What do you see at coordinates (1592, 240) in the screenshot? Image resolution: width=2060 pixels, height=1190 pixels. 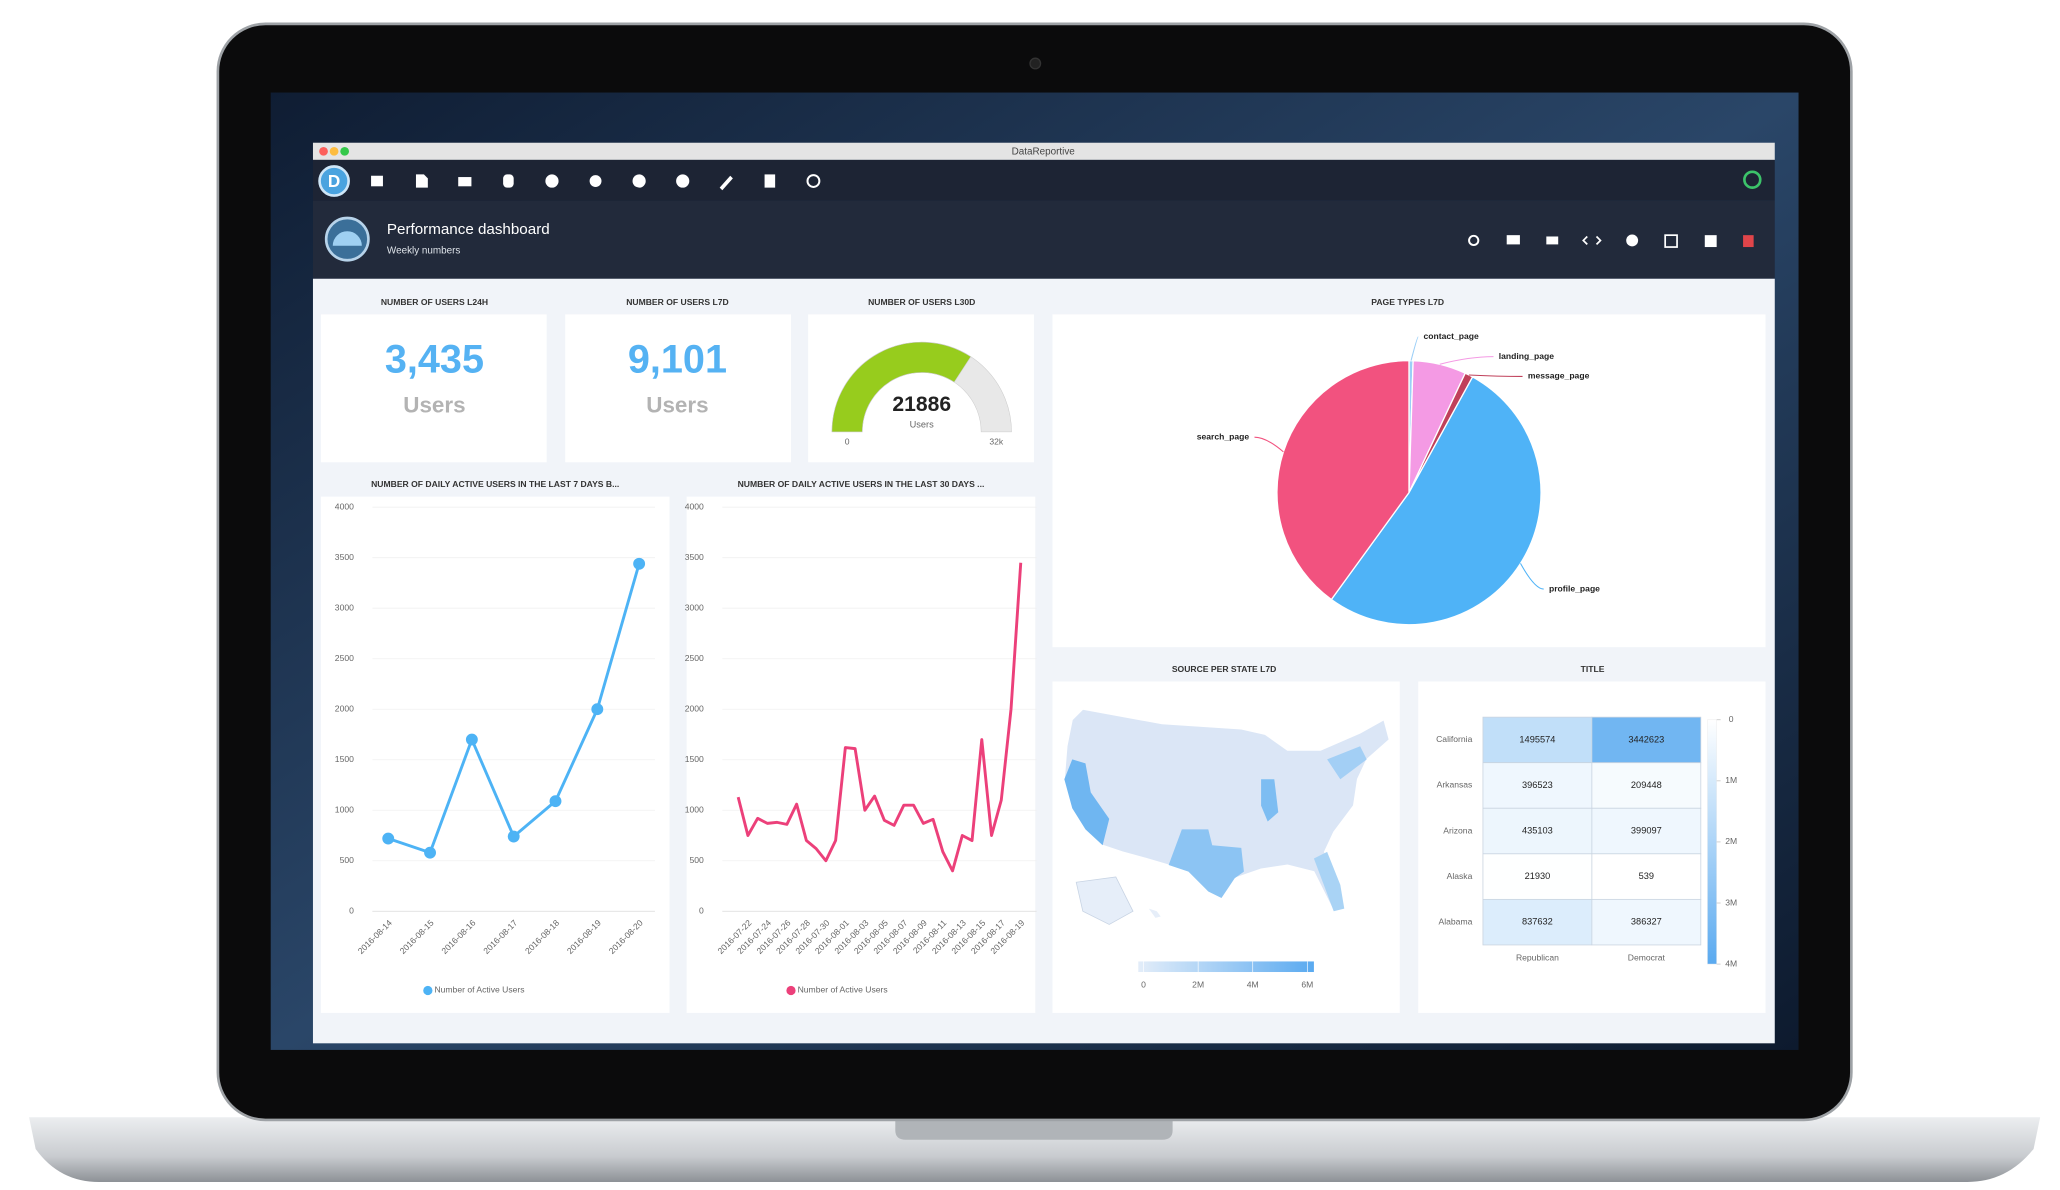 I see `embed-button` at bounding box center [1592, 240].